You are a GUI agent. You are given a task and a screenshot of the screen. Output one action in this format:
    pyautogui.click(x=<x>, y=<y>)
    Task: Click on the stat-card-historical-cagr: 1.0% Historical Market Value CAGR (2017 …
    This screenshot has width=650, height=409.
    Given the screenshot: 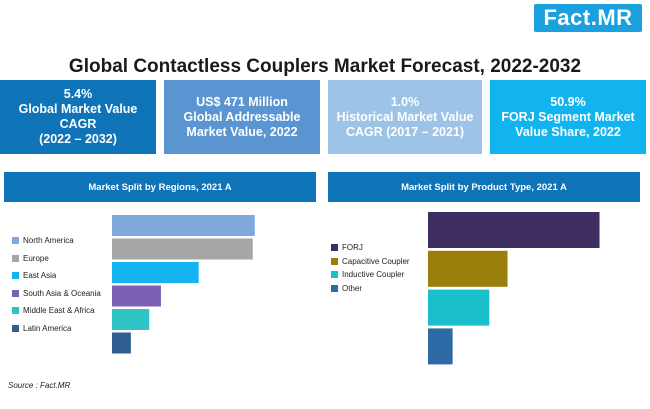 What is the action you would take?
    pyautogui.click(x=405, y=117)
    